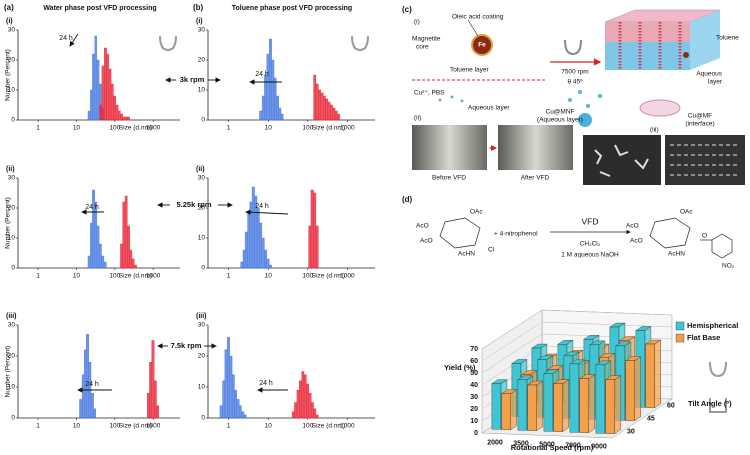 This screenshot has width=750, height=455. I want to click on axis, so click(291, 75).